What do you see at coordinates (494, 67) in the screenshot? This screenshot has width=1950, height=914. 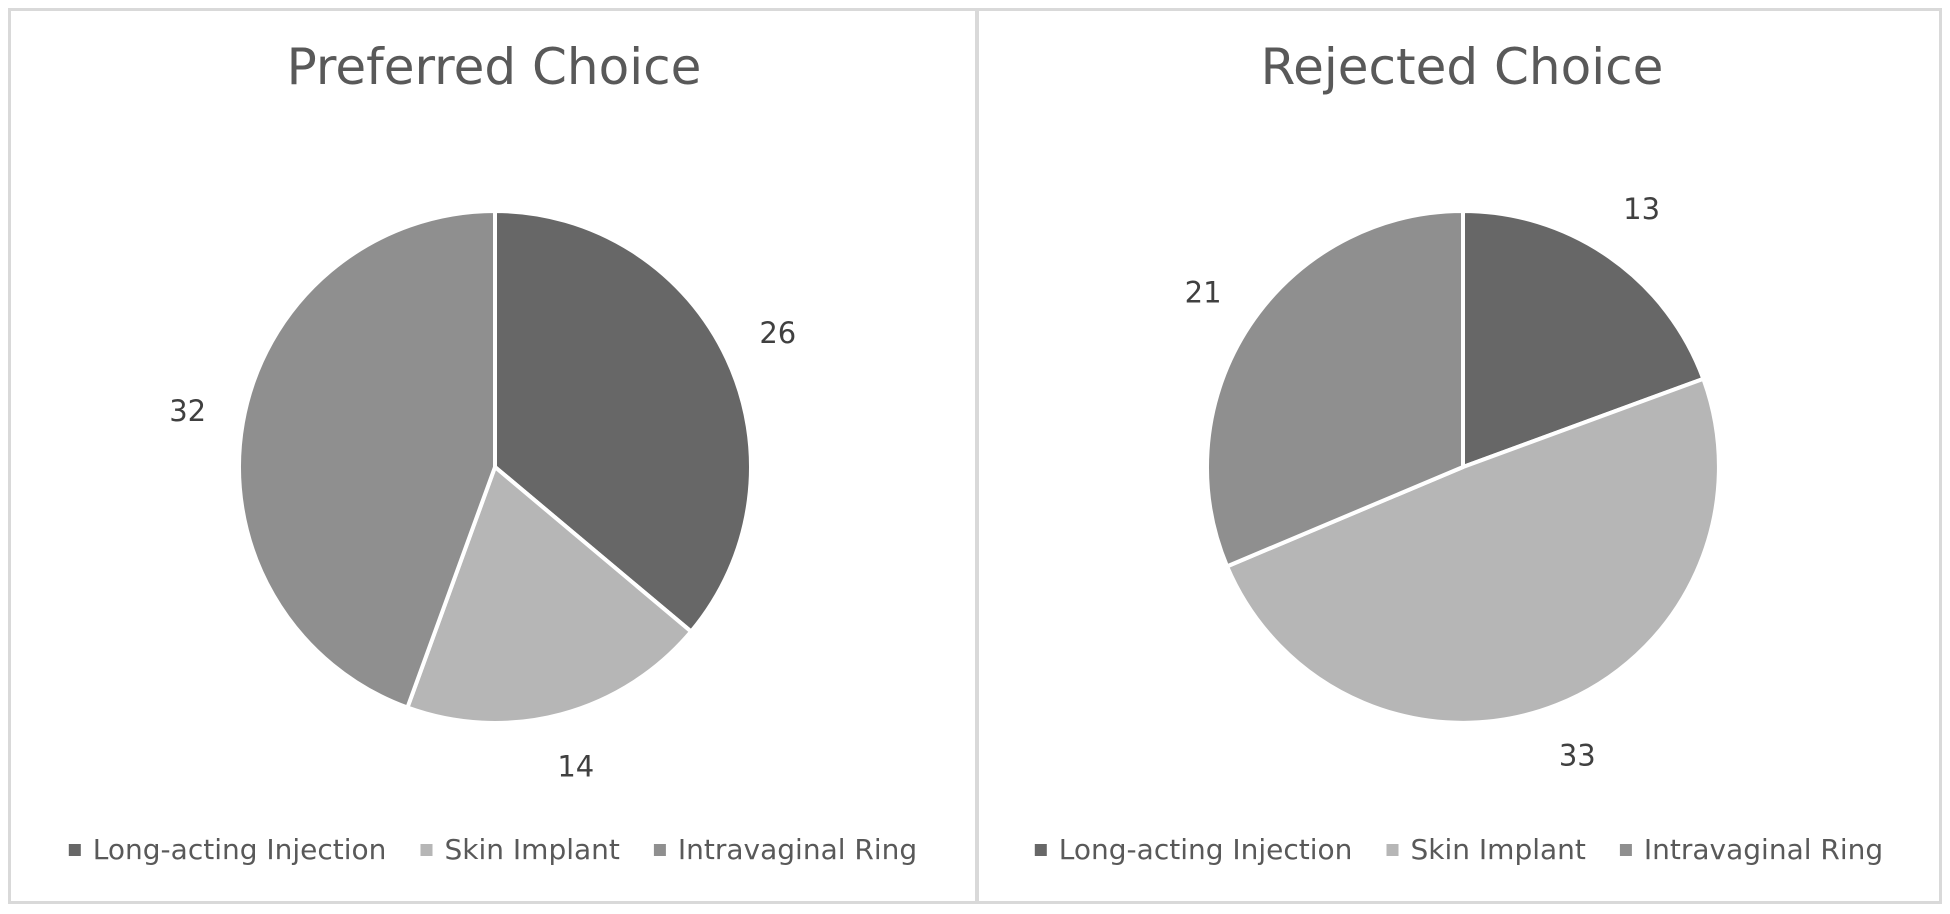 I see `chart-title: Preferred Choice` at bounding box center [494, 67].